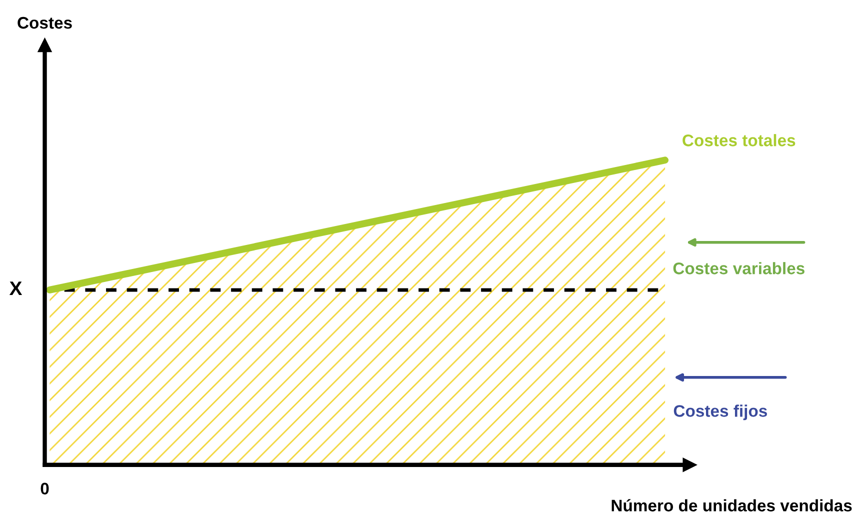 The image size is (861, 520). What do you see at coordinates (15, 288) in the screenshot?
I see `ref-line-label: X` at bounding box center [15, 288].